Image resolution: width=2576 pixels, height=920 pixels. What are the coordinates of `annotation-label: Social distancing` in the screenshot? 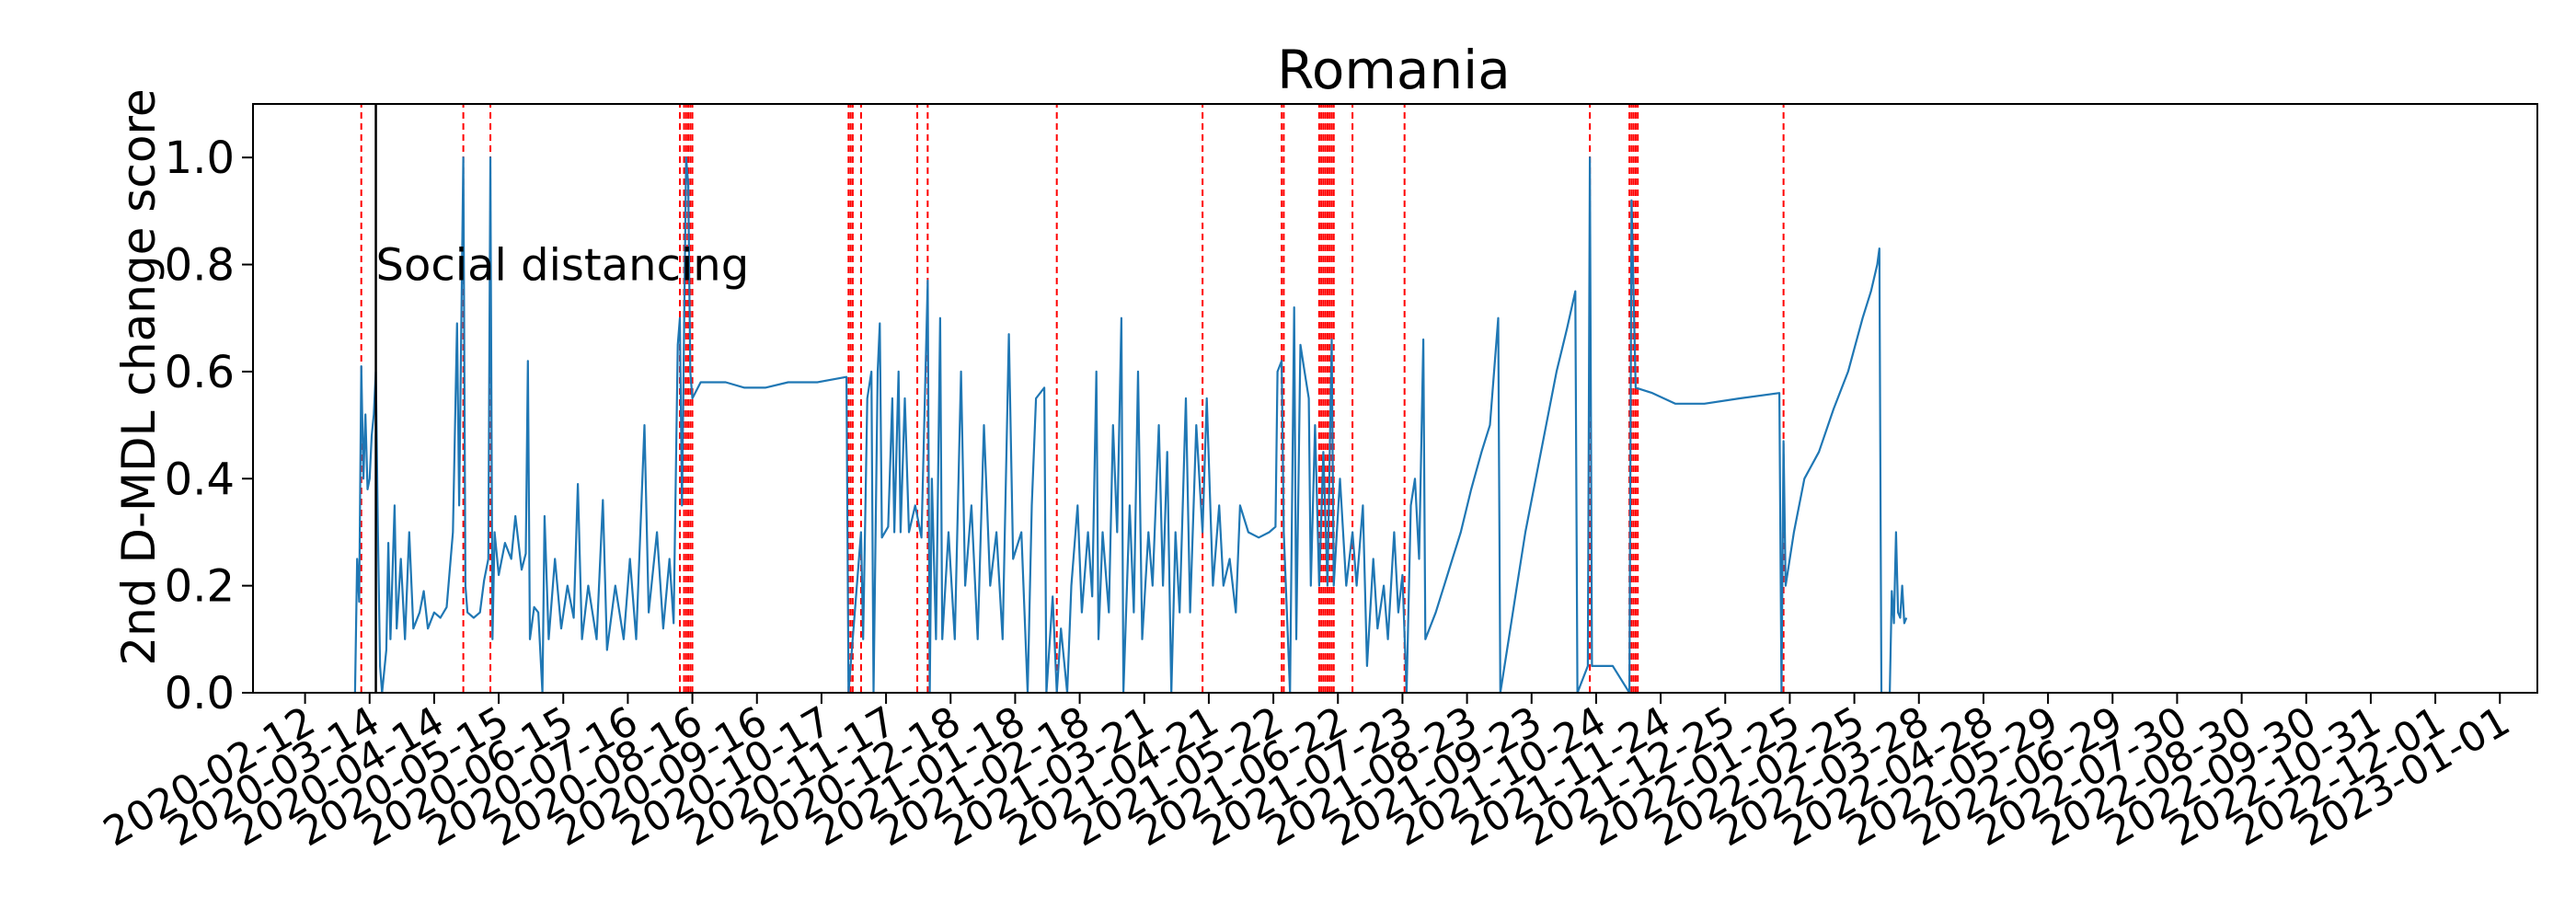 It's located at (563, 266).